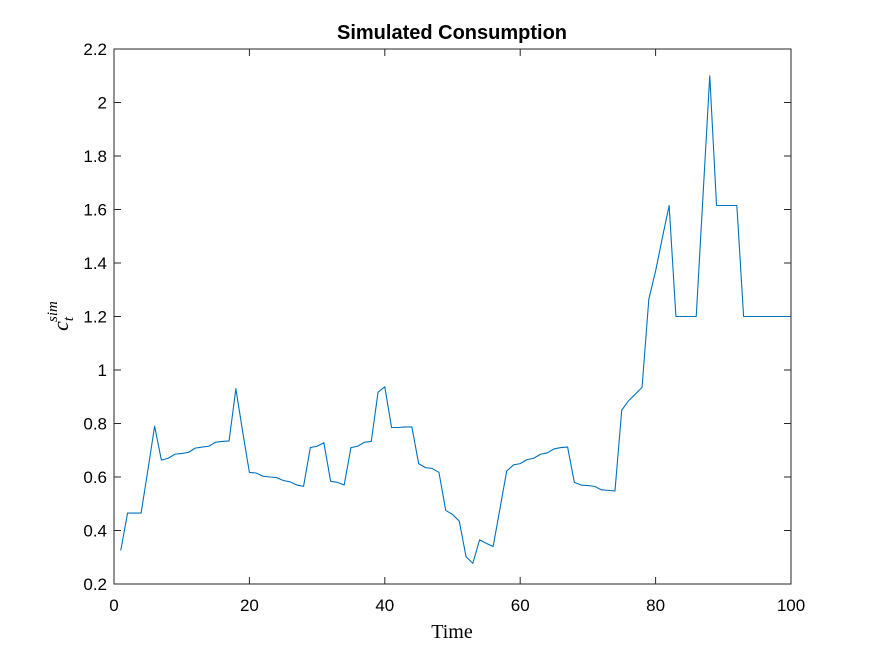 The image size is (875, 661). What do you see at coordinates (102, 370) in the screenshot?
I see `y-tick-label: 1` at bounding box center [102, 370].